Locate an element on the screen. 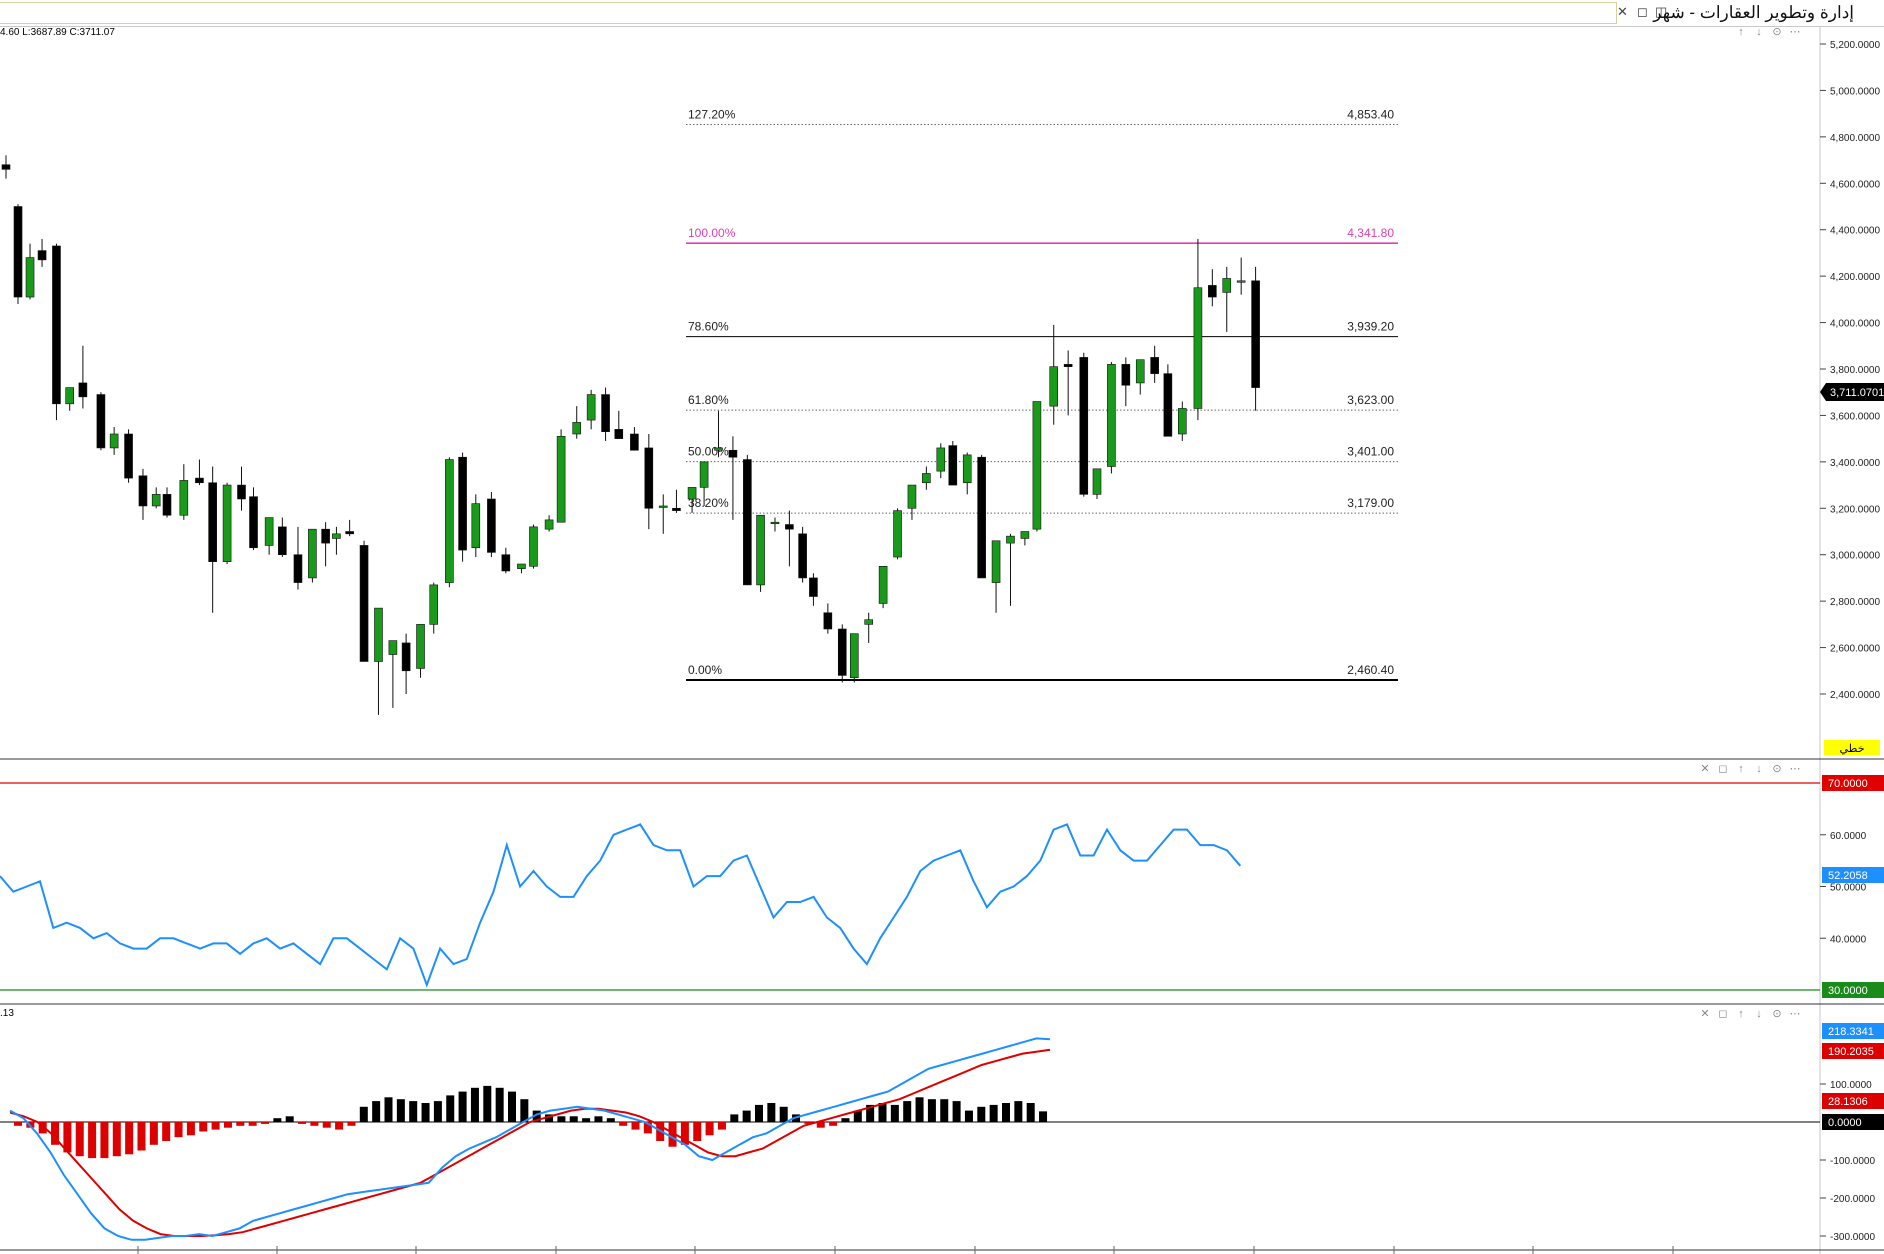  fib-percent-4: 50.00% is located at coordinates (708, 452).